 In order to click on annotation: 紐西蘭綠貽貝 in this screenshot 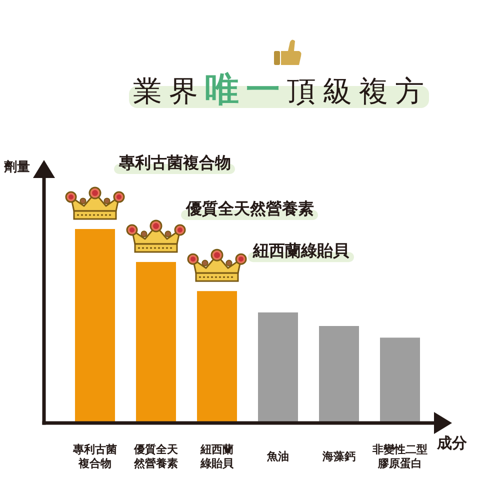, I will do `click(301, 250)`.